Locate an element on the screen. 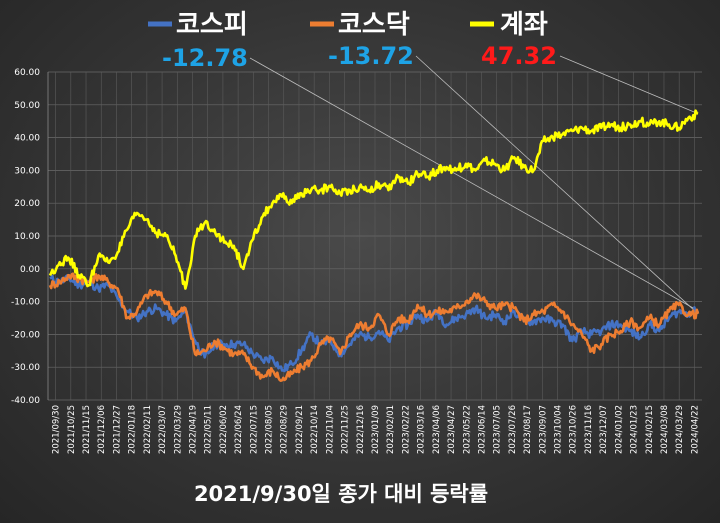 The height and width of the screenshot is (523, 720). x-tick-label: 2022/07/15 is located at coordinates (254, 429).